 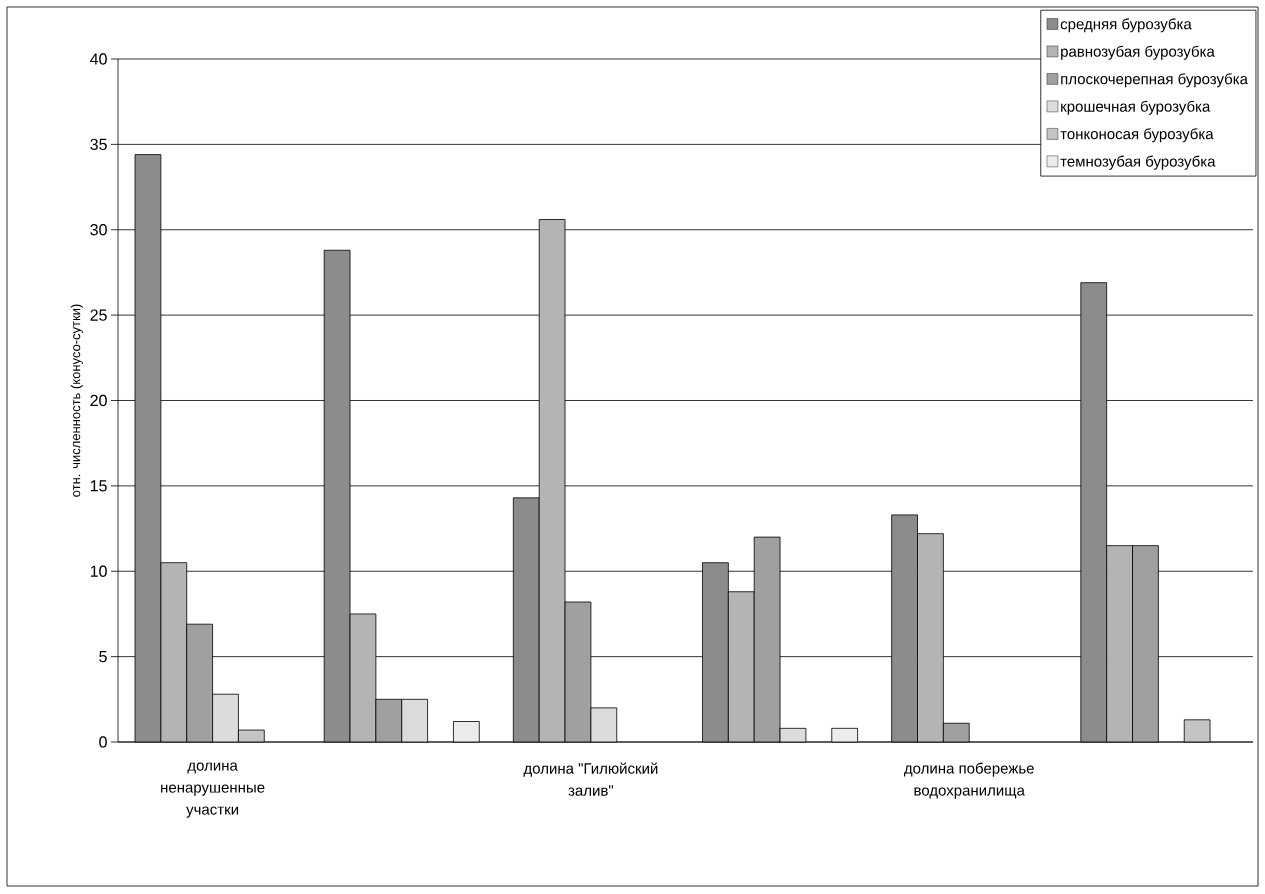 I want to click on y-tick-label: 25, so click(x=98, y=315).